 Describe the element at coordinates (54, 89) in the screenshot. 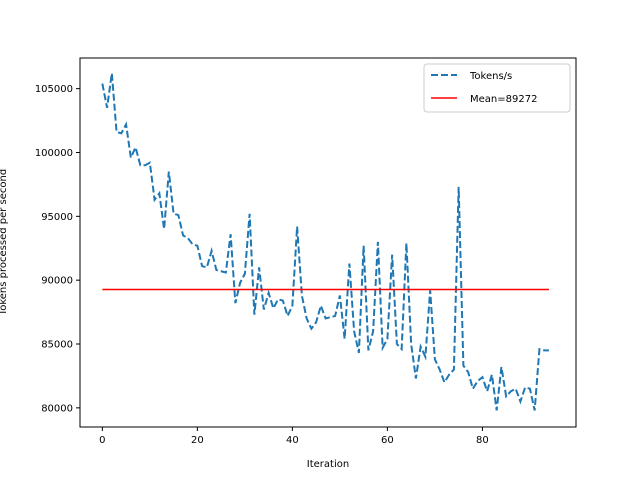

I see `y-tick-label: 105000` at that location.